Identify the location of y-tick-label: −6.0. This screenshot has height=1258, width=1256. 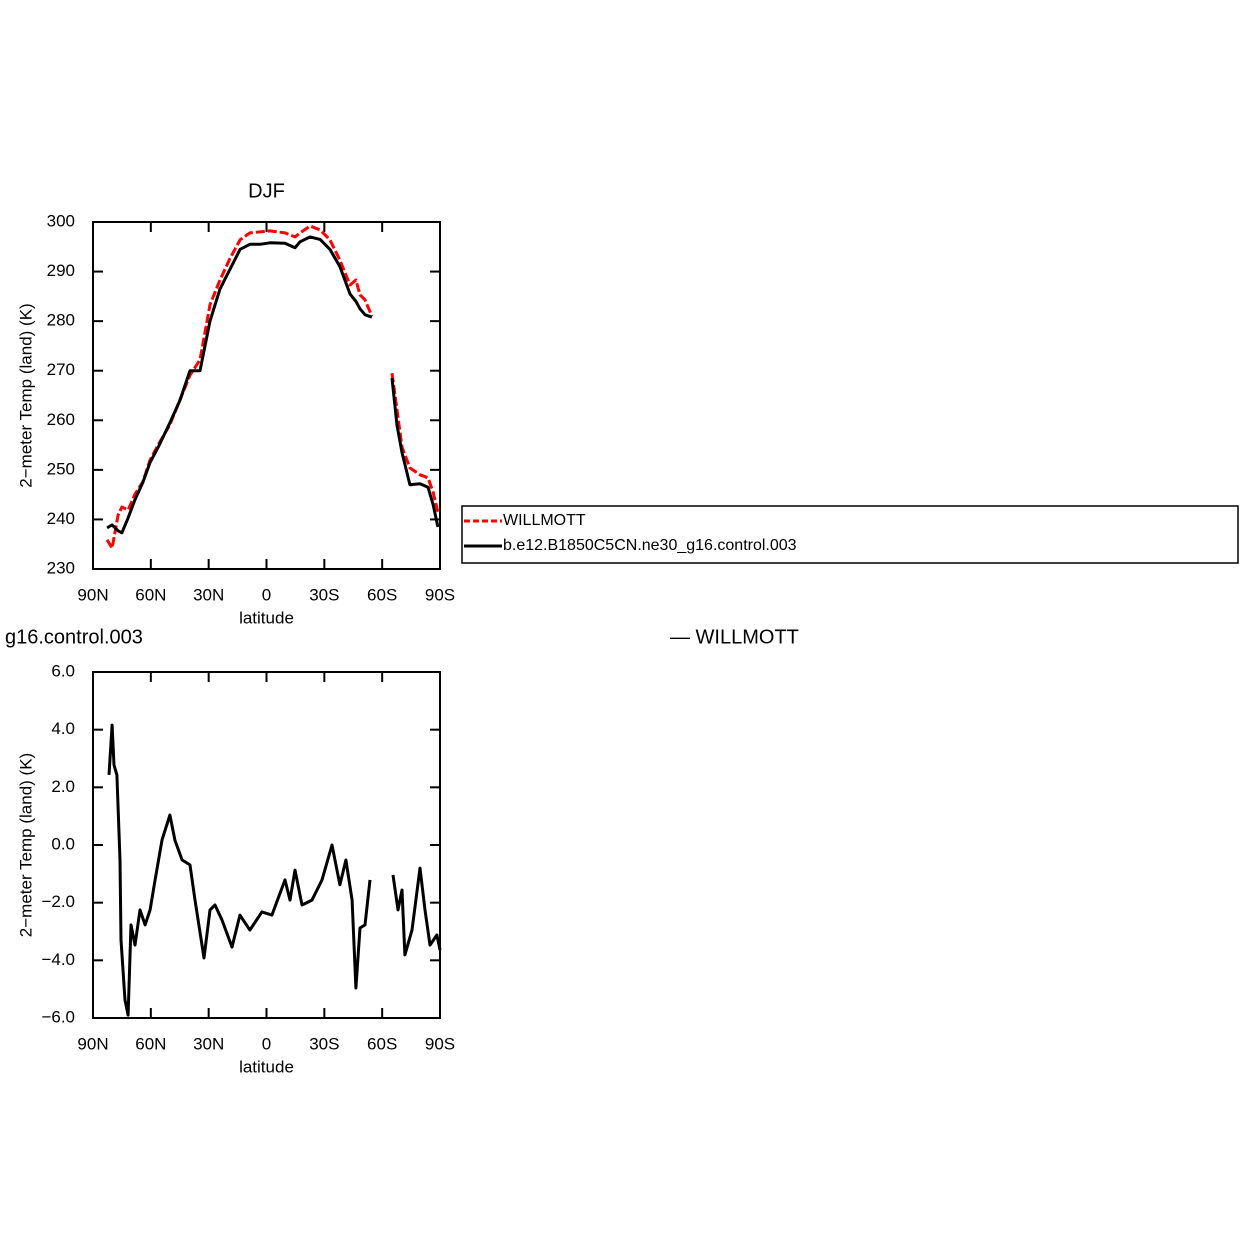
(58, 1016).